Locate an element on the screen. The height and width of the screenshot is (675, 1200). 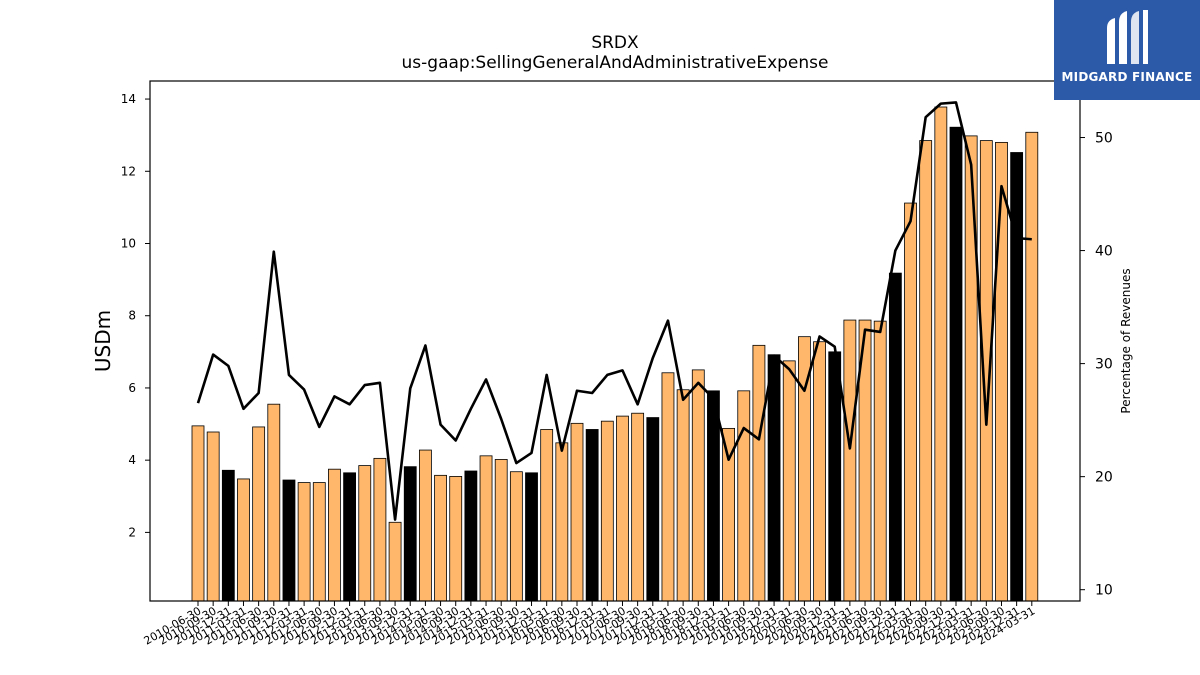
y2-tick-label: 50 is located at coordinates (1104, 139).